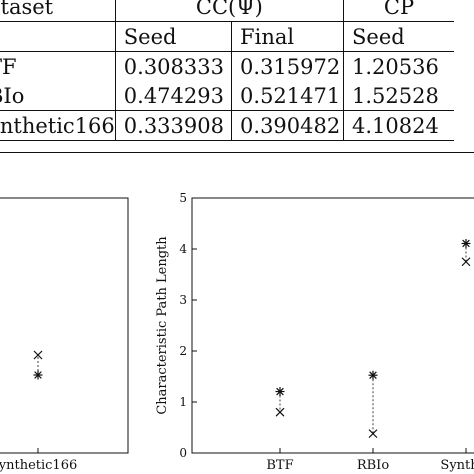  Describe the element at coordinates (183, 198) in the screenshot. I see `y-tick-label: 5` at that location.